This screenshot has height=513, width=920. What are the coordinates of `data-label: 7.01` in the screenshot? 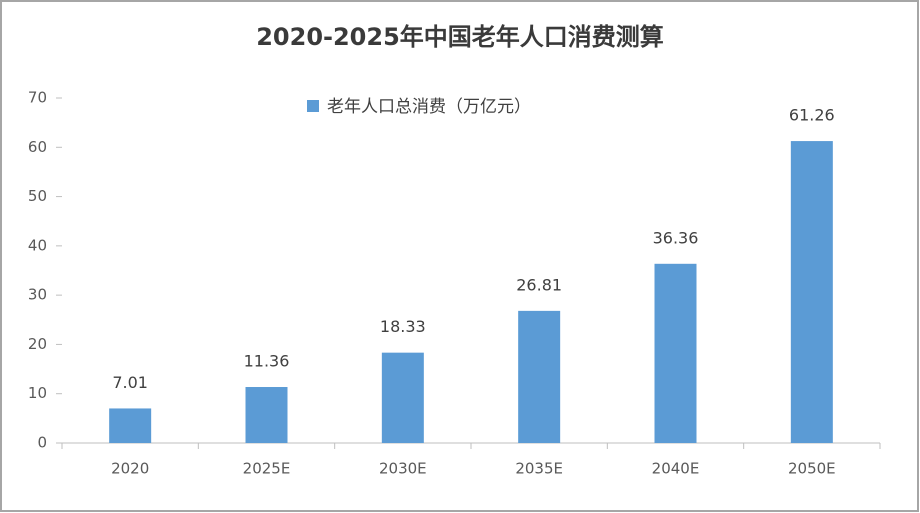 It's located at (130, 382).